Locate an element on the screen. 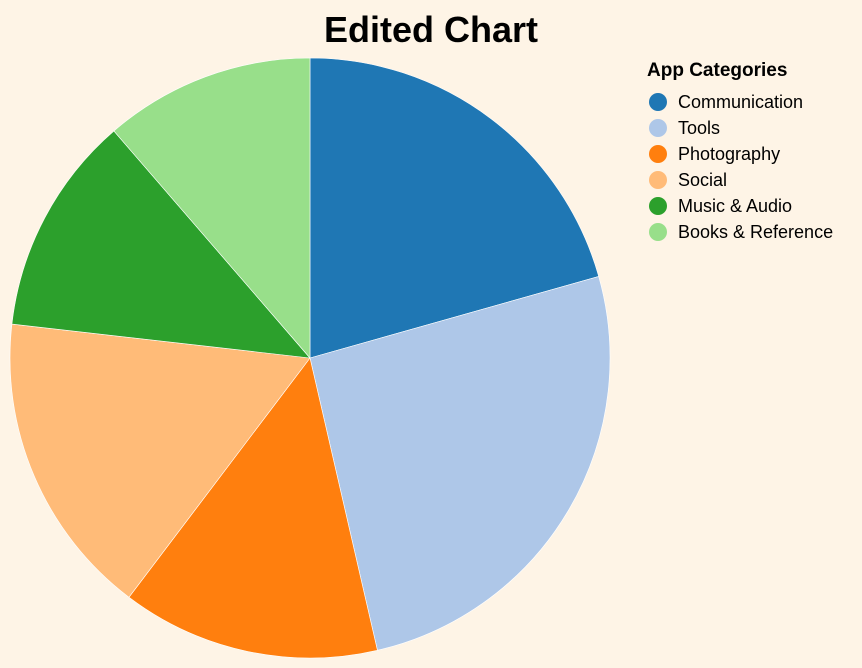 The image size is (862, 668). legend-swatch-communication is located at coordinates (658, 102).